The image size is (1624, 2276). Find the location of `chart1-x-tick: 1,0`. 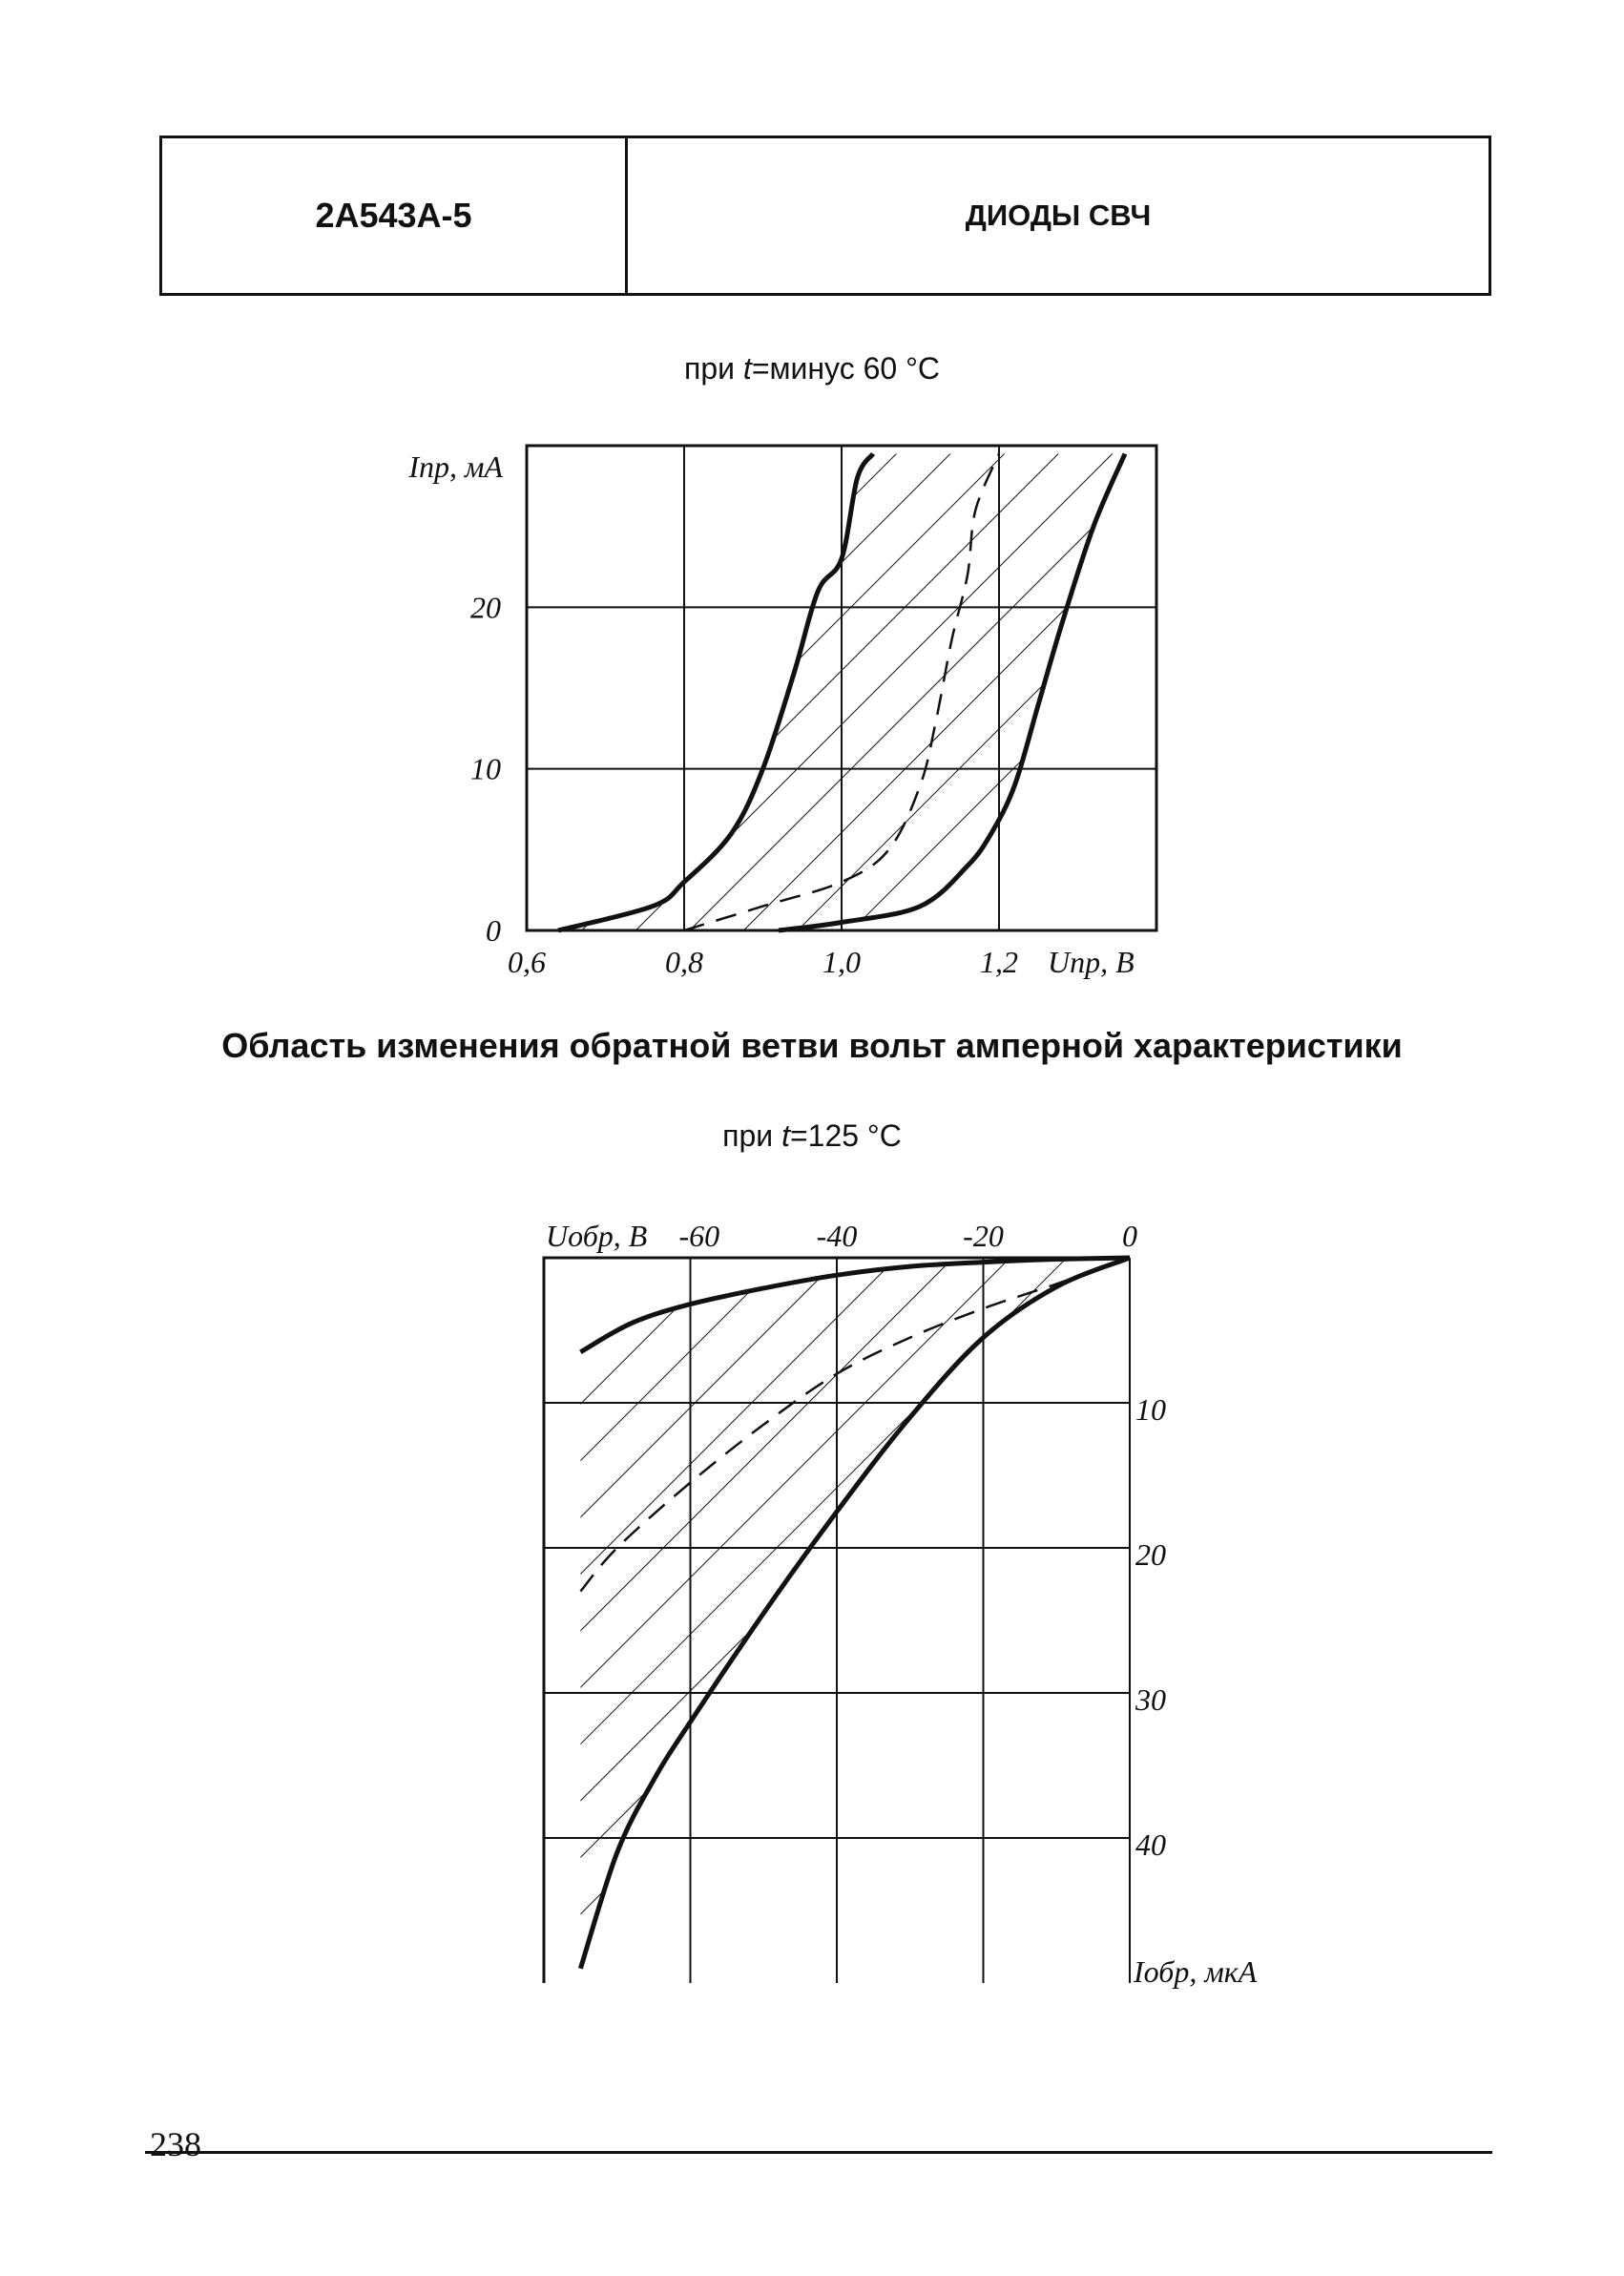

chart1-x-tick: 1,0 is located at coordinates (841, 962).